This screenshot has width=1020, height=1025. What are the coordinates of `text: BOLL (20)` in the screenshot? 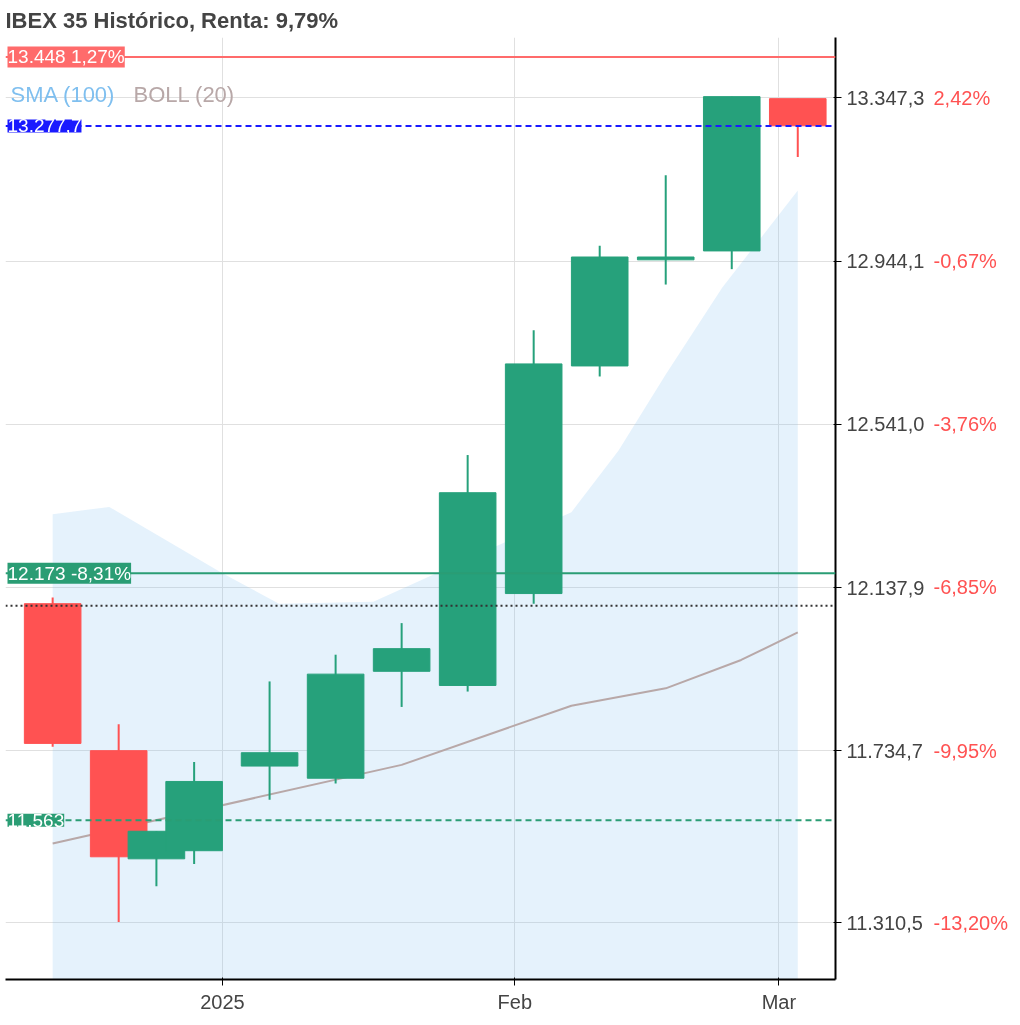 It's located at (184, 94).